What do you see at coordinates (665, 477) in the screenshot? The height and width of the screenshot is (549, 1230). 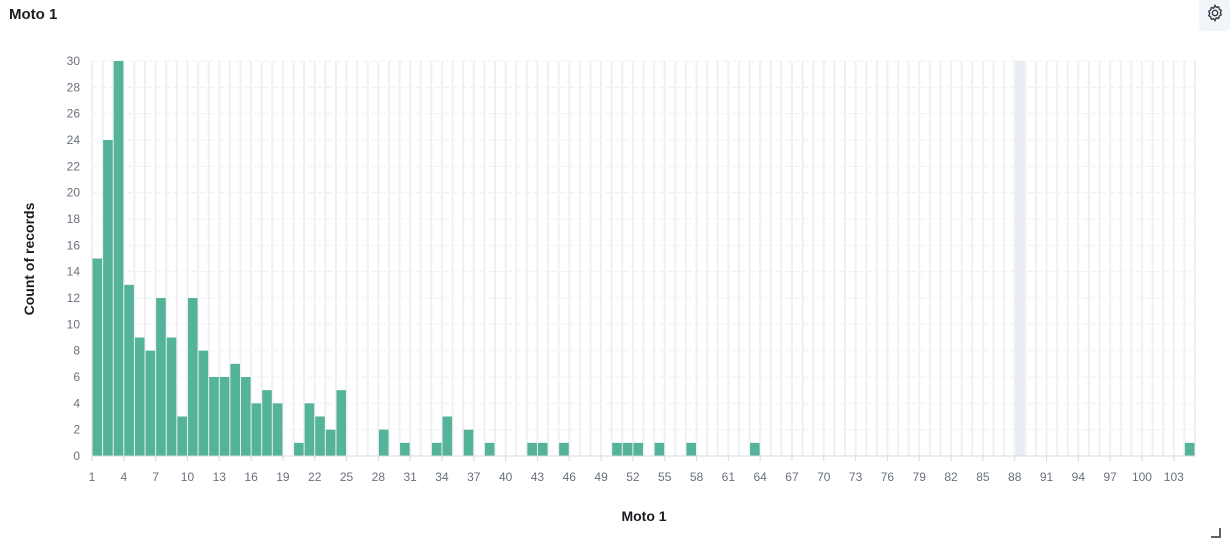 I see `x-tick-label: 55` at bounding box center [665, 477].